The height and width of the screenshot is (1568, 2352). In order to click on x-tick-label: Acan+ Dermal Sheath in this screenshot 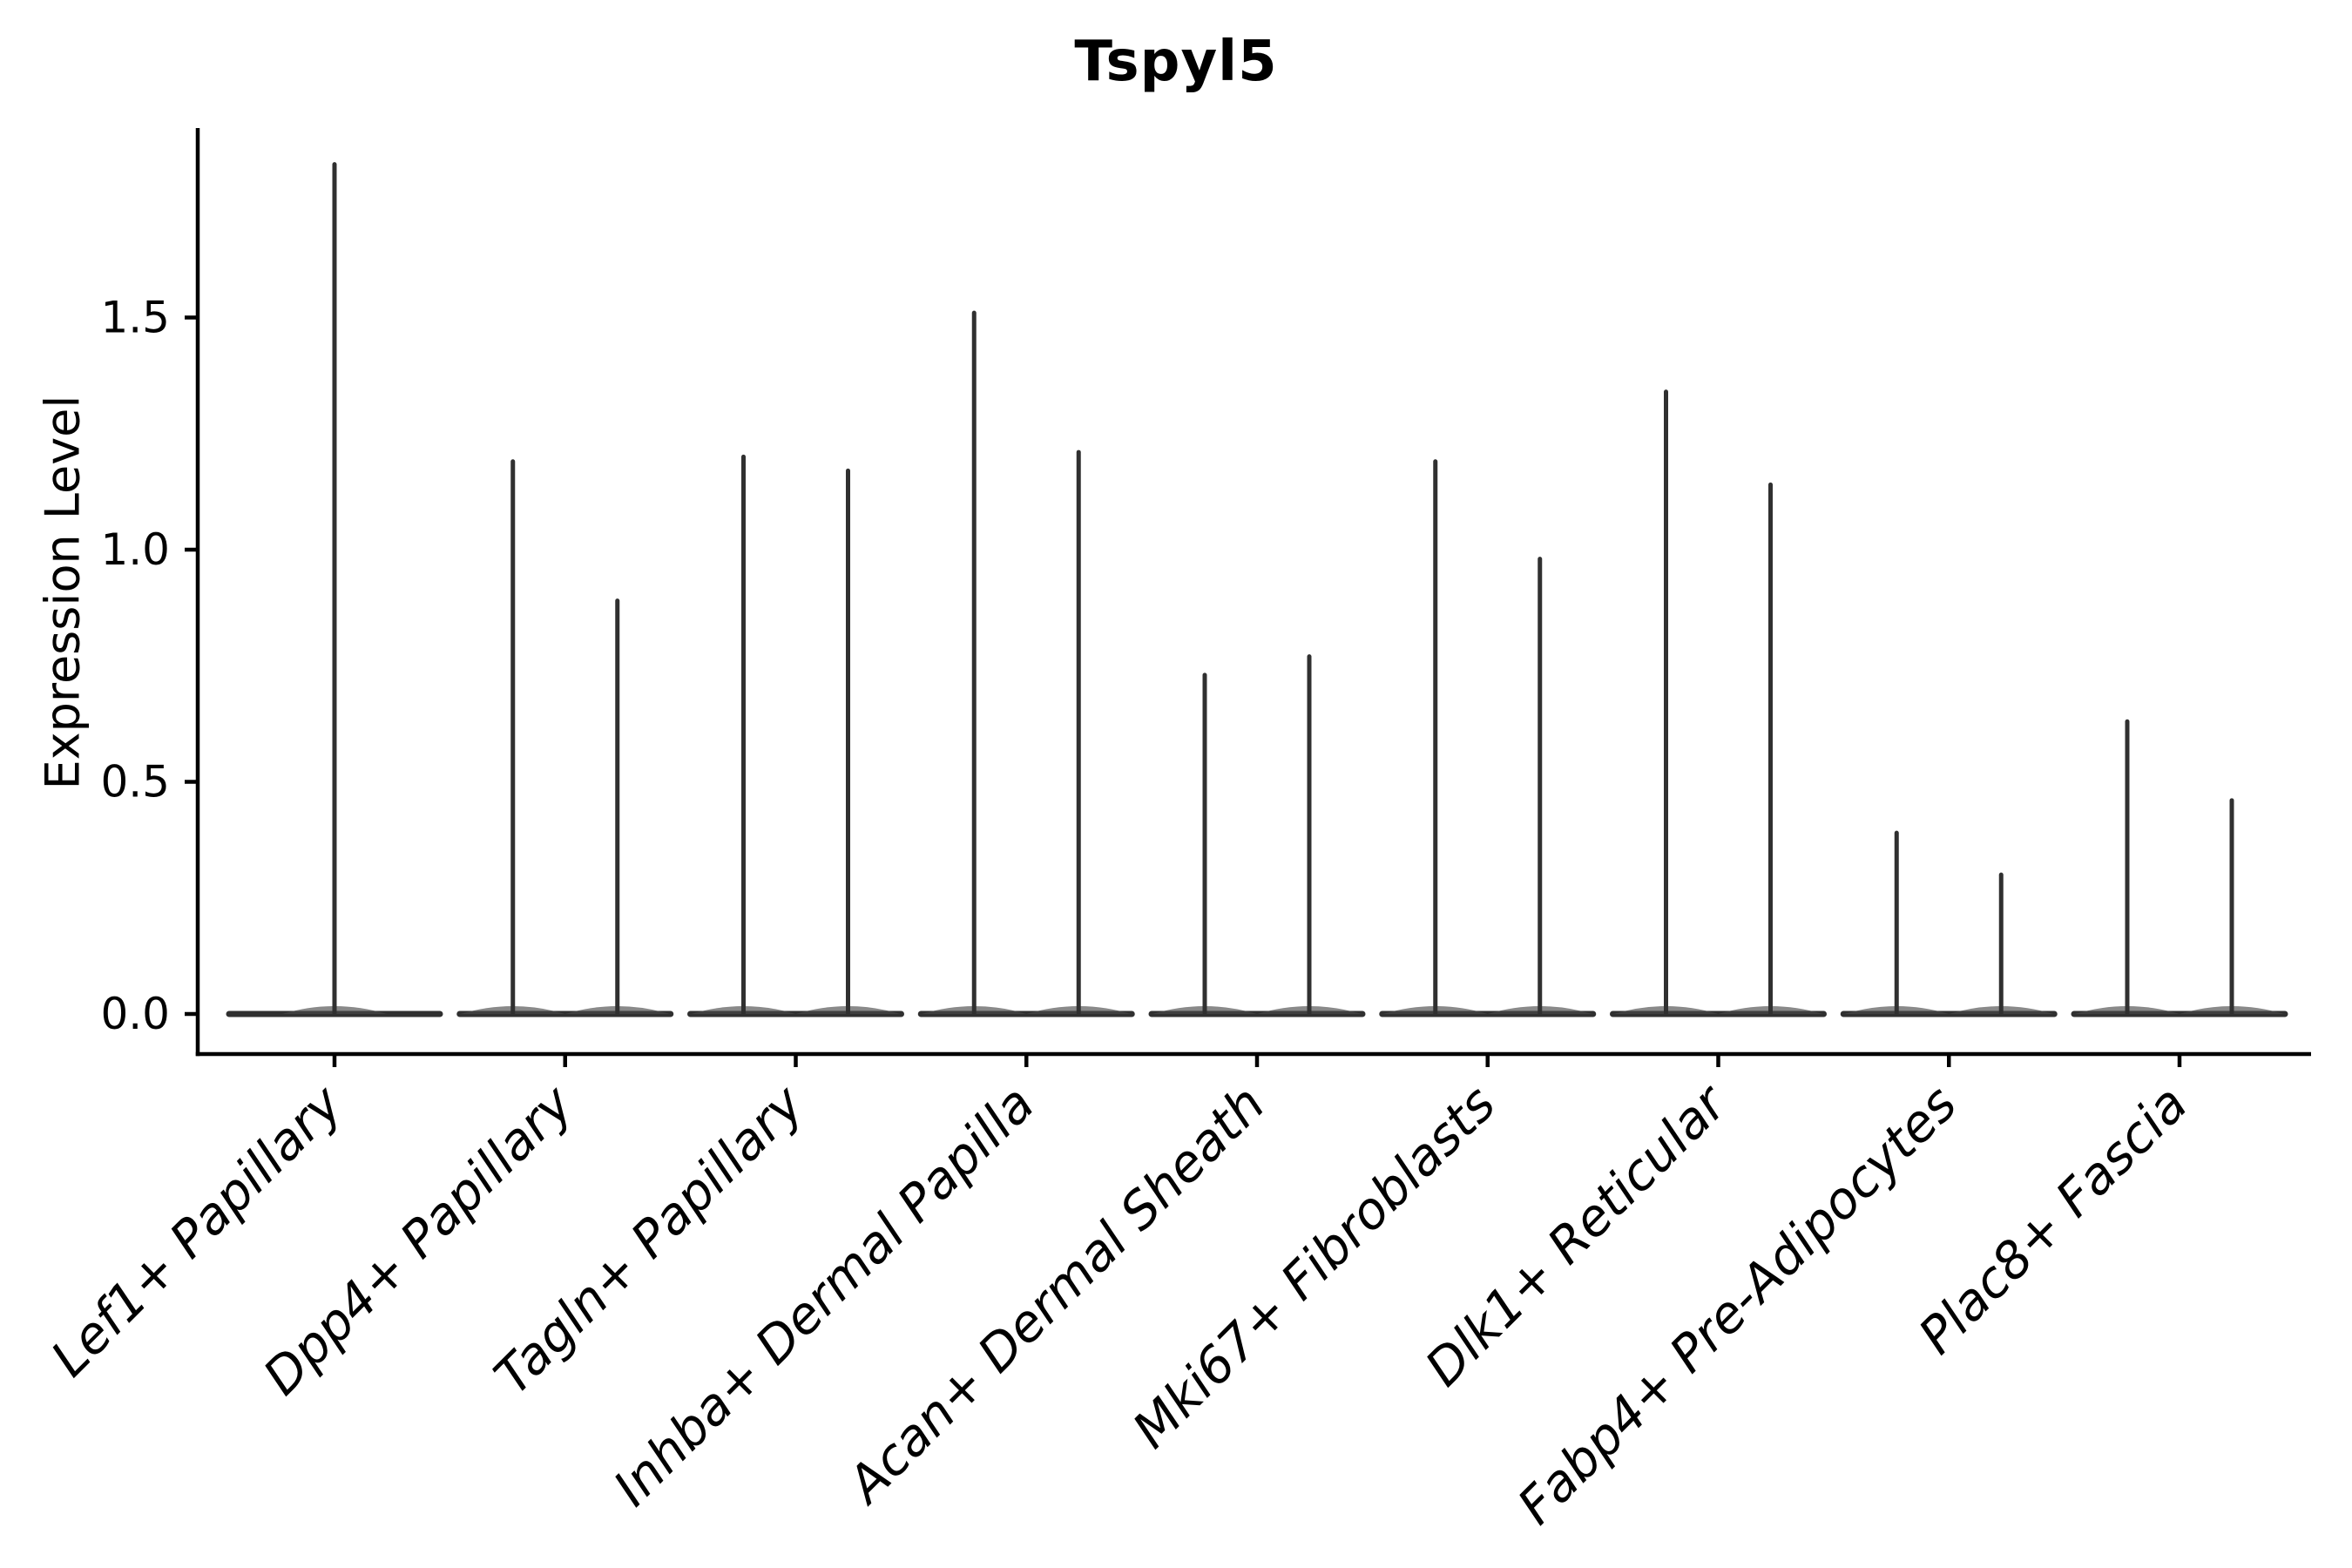, I will do `click(1055, 1295)`.